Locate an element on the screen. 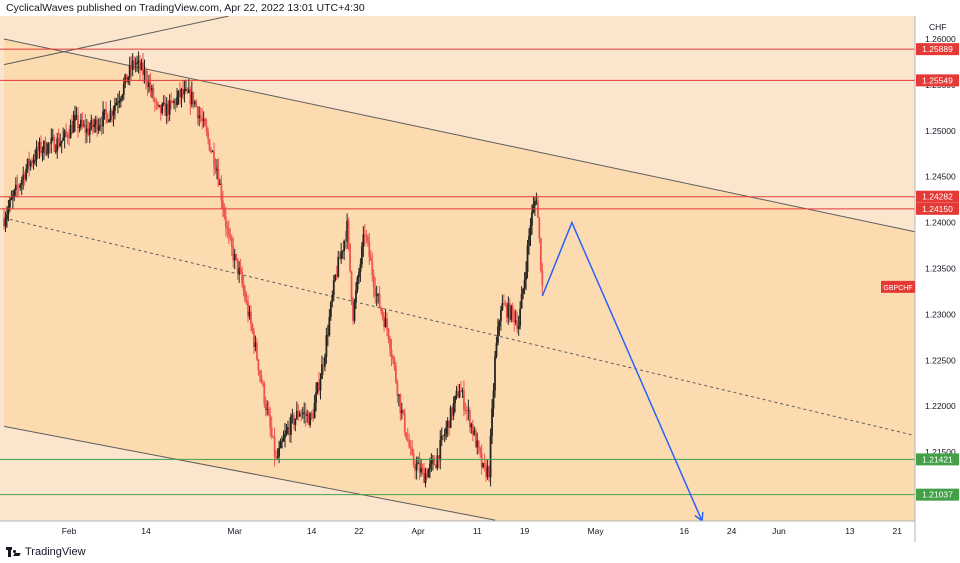 Image resolution: width=960 pixels, height=563 pixels. channel-lower-line is located at coordinates (249, 473).